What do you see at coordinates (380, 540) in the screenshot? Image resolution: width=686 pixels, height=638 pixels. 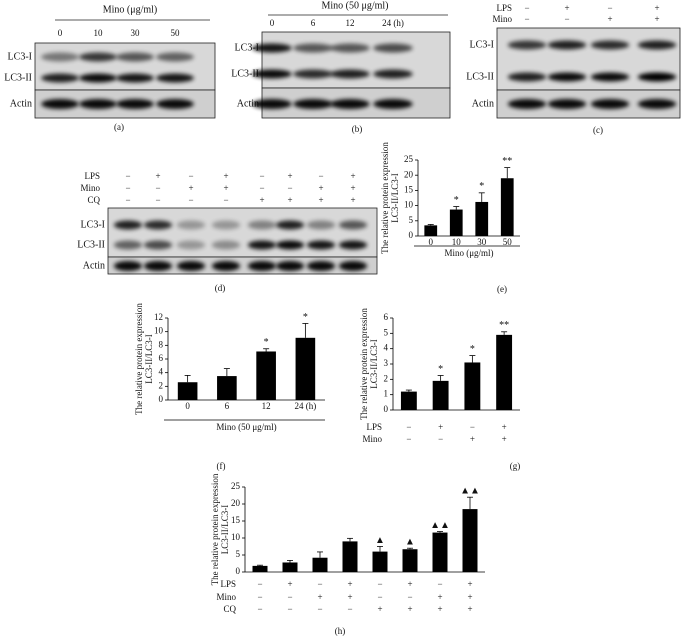 I see `annotation: ▲` at bounding box center [380, 540].